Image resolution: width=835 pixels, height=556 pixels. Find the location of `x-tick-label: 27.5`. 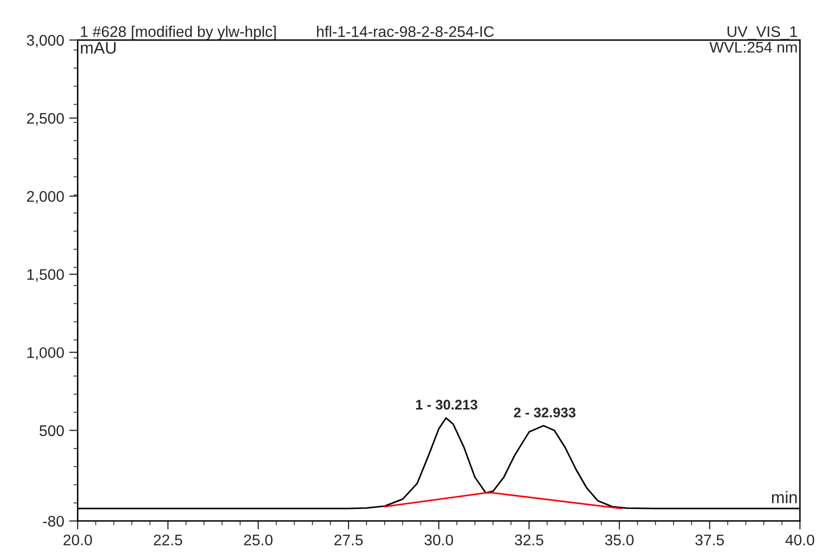

x-tick-label: 27.5 is located at coordinates (348, 540).